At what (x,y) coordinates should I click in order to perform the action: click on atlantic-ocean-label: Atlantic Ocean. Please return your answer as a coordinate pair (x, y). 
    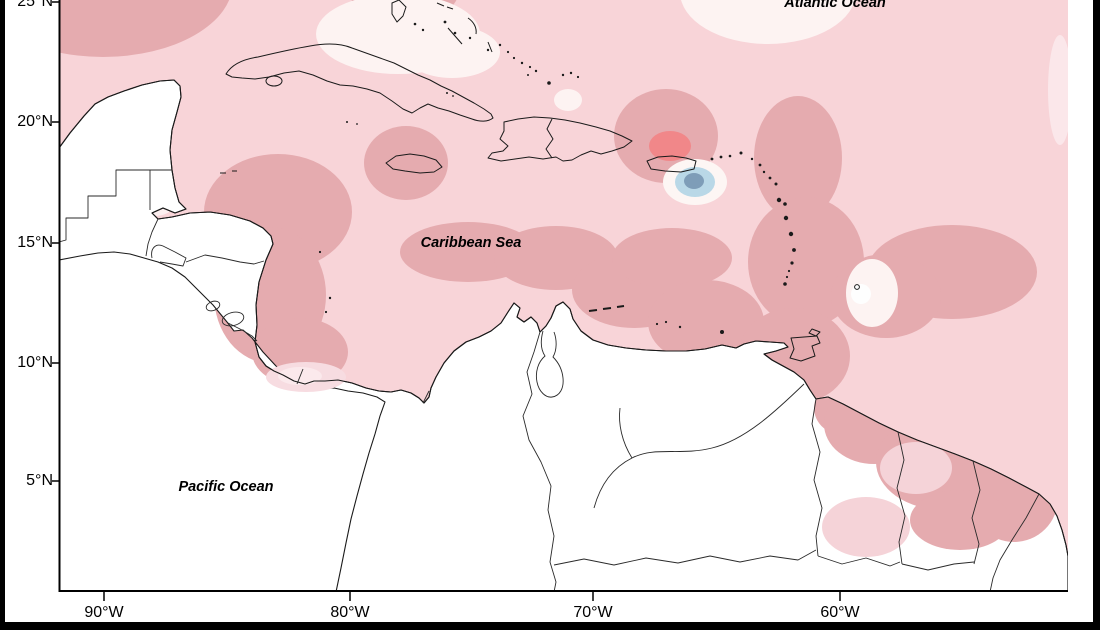
    Looking at the image, I should click on (834, 5).